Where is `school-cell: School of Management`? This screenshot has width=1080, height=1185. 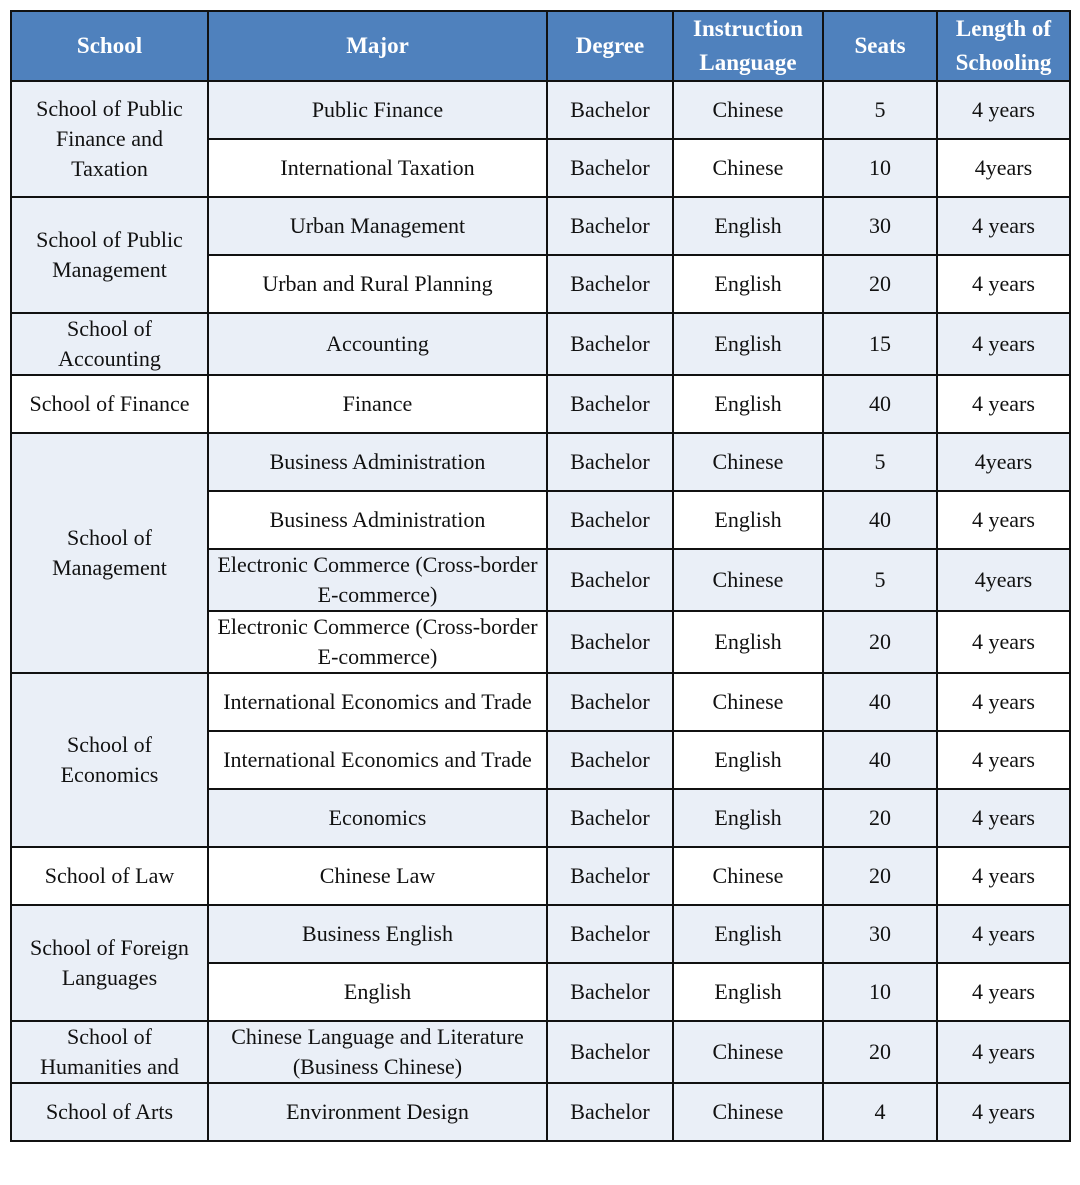 school-cell: School of Management is located at coordinates (109, 553).